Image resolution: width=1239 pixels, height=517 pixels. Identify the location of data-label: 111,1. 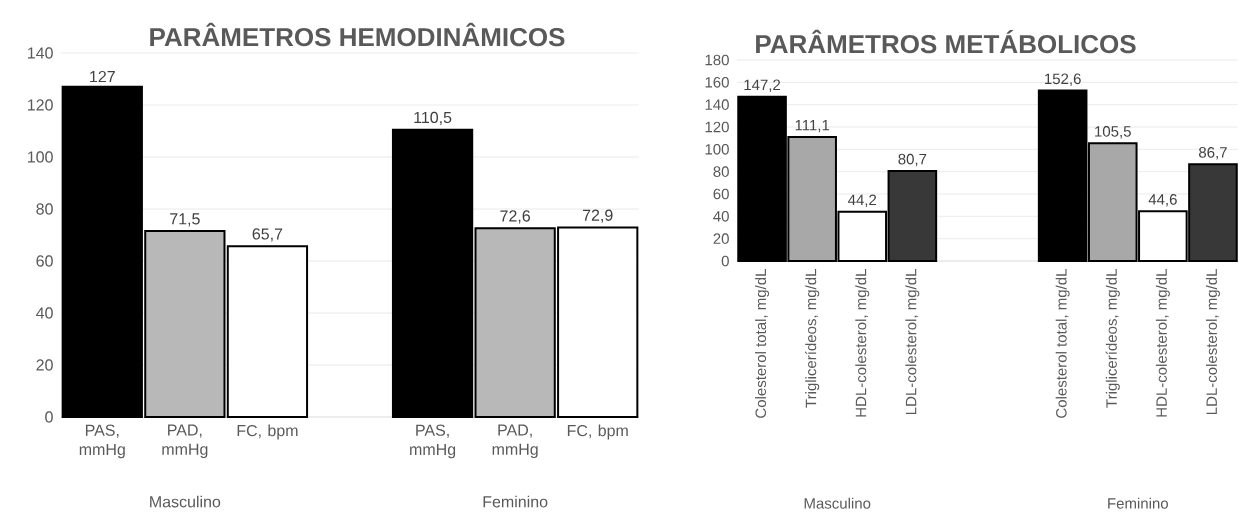
(812, 126).